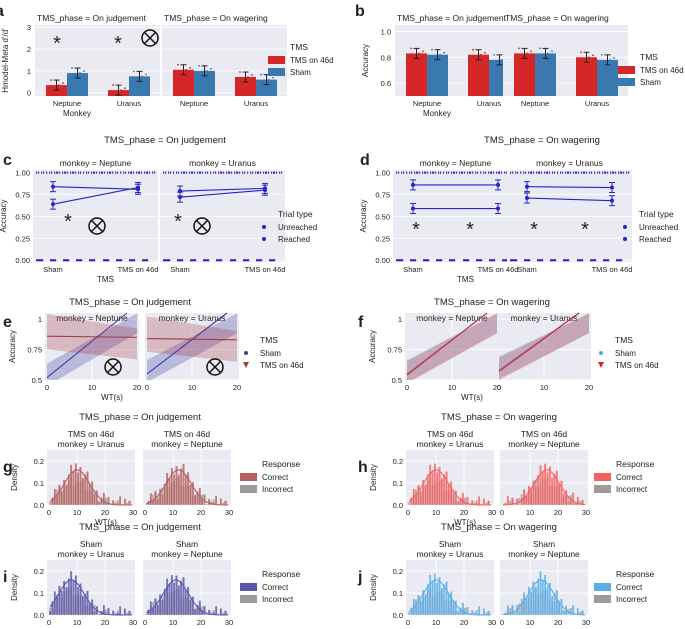 The image size is (685, 629). Describe the element at coordinates (223, 613) in the screenshot. I see `hist-bar-incorrect` at that location.